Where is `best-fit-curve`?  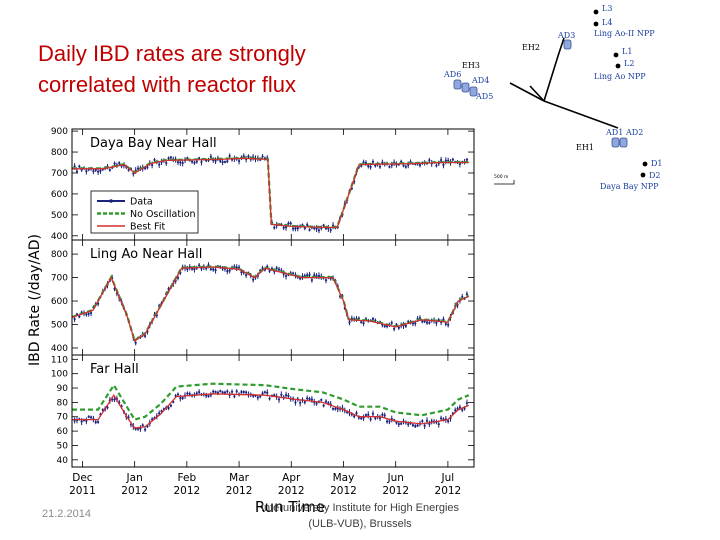 best-fit-curve is located at coordinates (271, 411).